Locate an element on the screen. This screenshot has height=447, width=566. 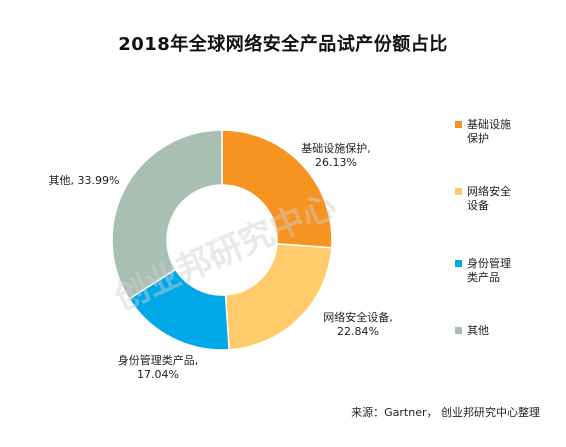
data-value-network-device: 22.84% is located at coordinates (358, 331).